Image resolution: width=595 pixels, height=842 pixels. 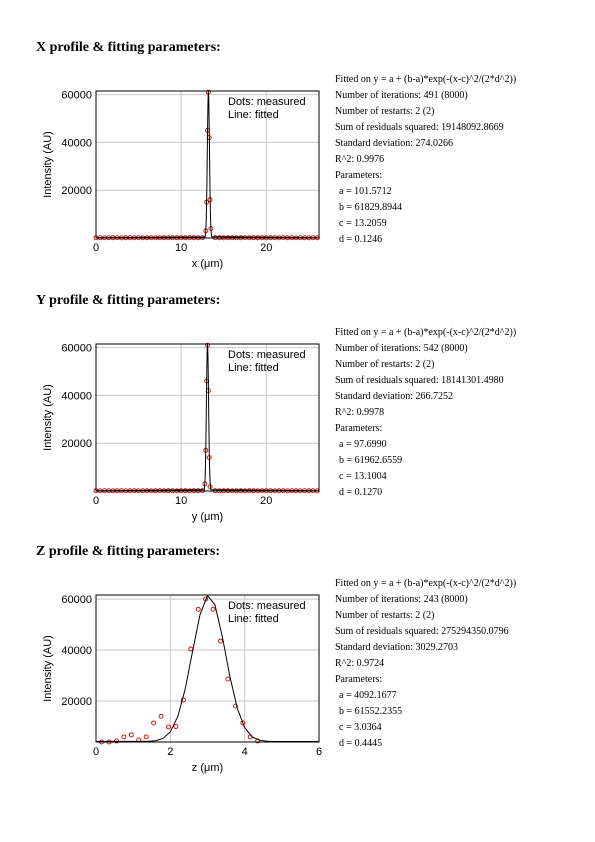 I want to click on fit-parameter: a = 4092.1677, so click(x=368, y=695).